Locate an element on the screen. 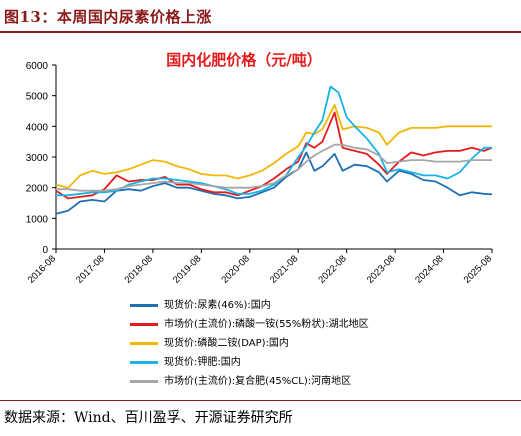  y-tick-label: 5000 is located at coordinates (37, 97).